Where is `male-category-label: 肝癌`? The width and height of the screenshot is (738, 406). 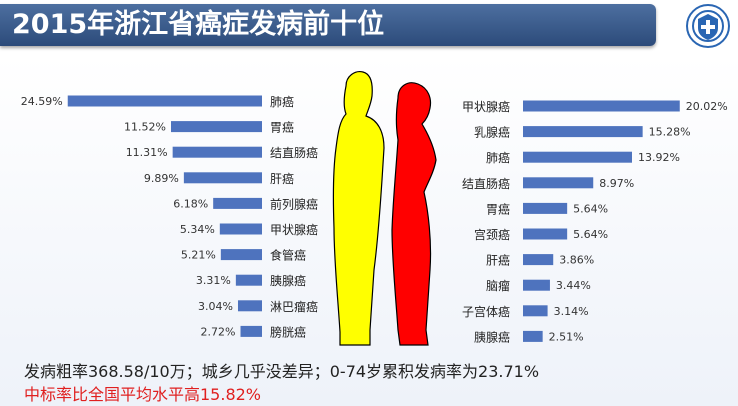
male-category-label: 肝癌 is located at coordinates (282, 178).